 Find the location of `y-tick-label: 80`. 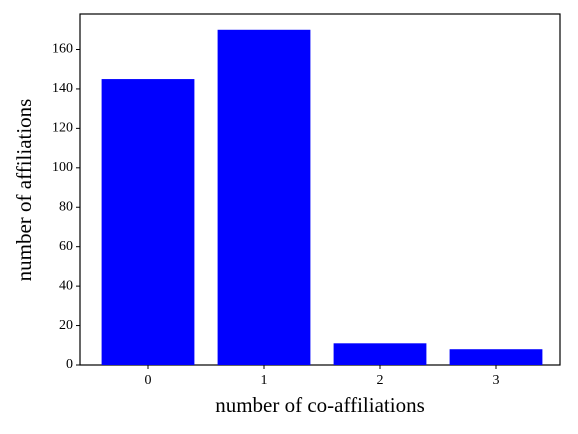

y-tick-label: 80 is located at coordinates (66, 206).